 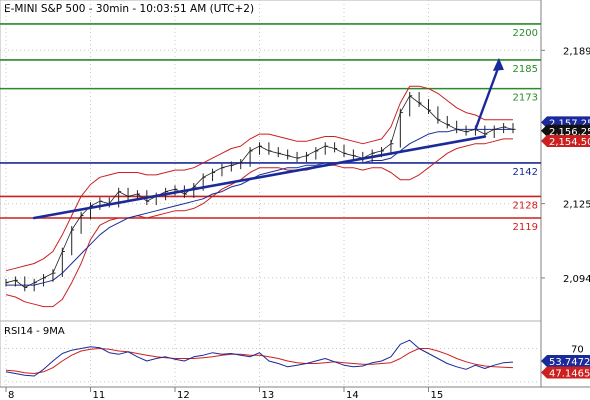 I want to click on price-tag-label: 2,156.25, so click(x=569, y=132).